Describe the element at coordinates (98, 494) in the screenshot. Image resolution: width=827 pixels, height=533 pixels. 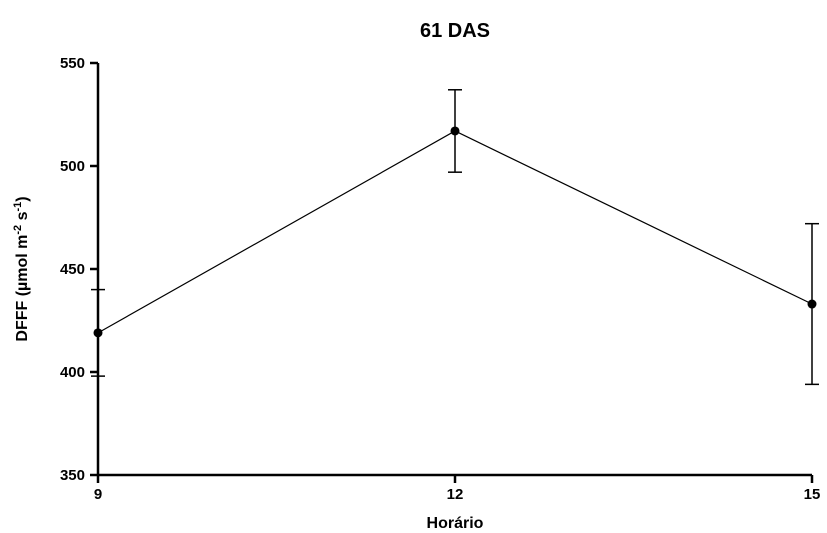
I see `x-tick-label: 9` at that location.